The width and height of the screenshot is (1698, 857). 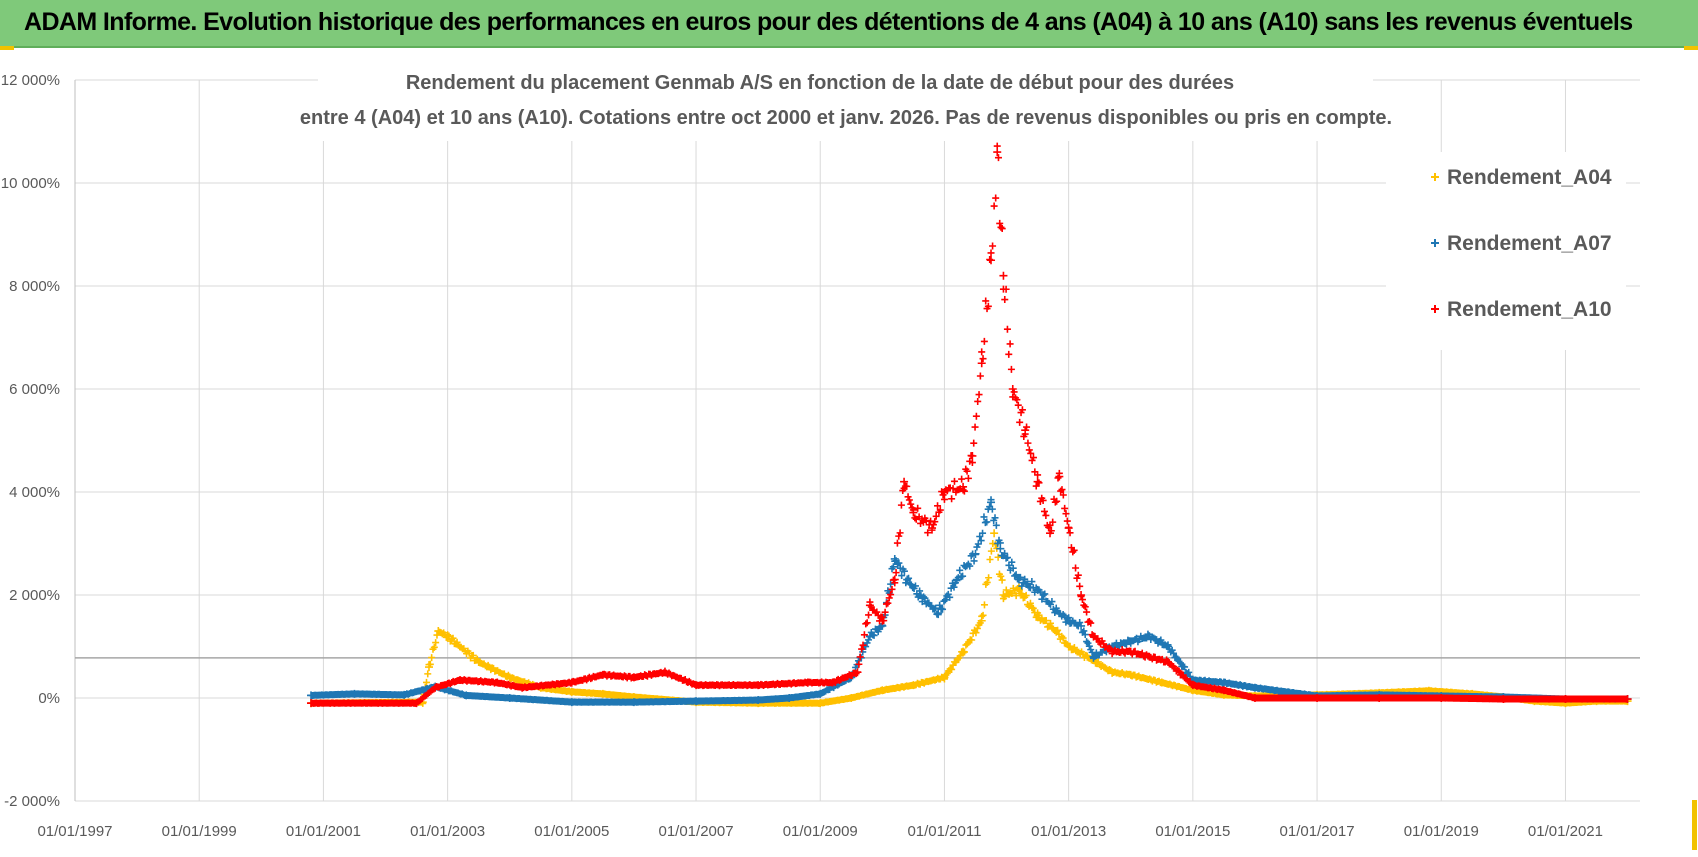 I want to click on y-tick-label: 6 000%, so click(x=34, y=389).